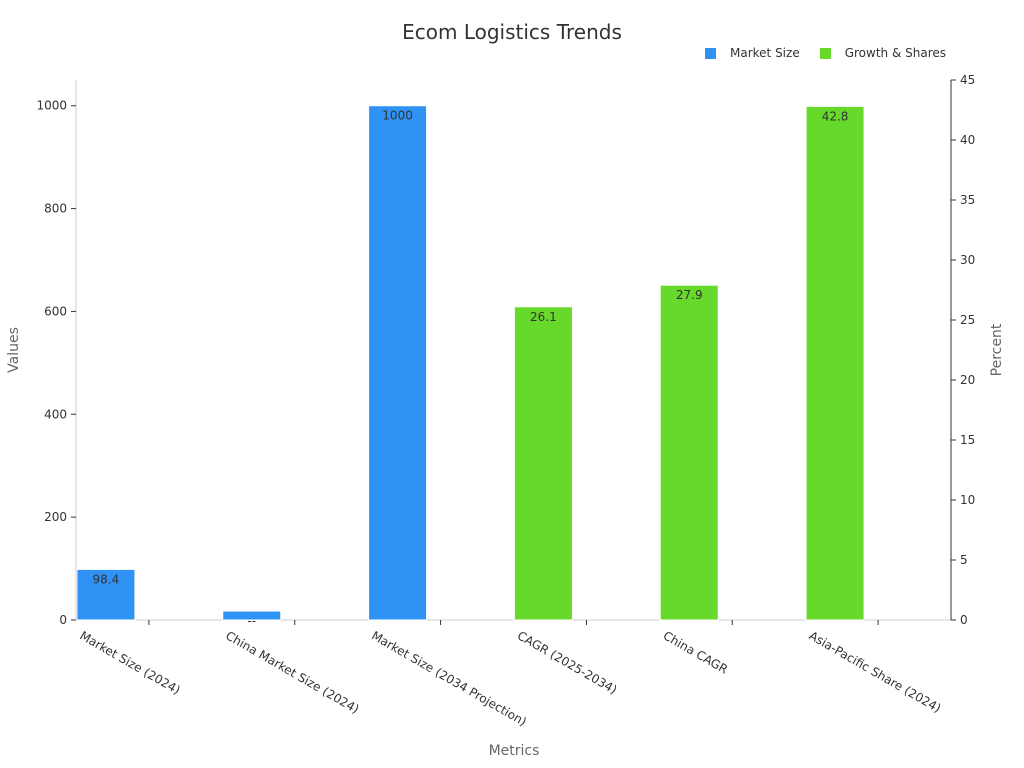 This screenshot has width=1024, height=768. What do you see at coordinates (55, 414) in the screenshot?
I see `y-tick-label: 400` at bounding box center [55, 414].